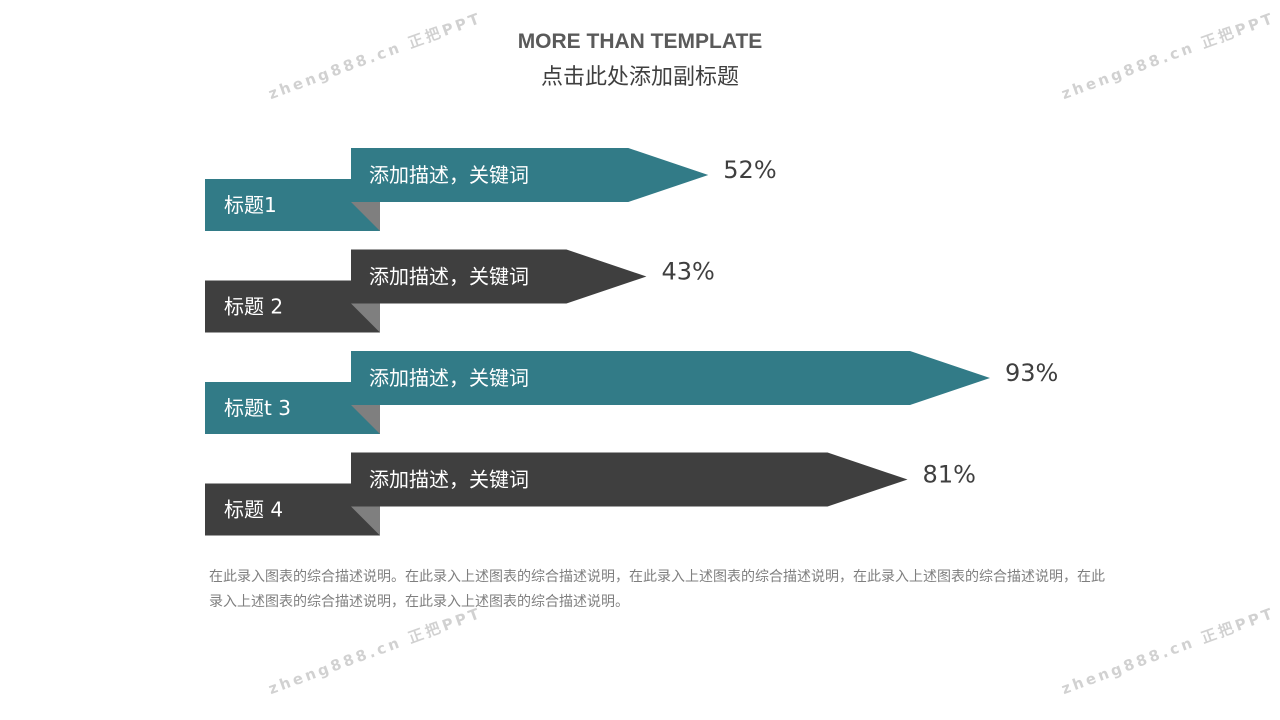 The width and height of the screenshot is (1280, 720). I want to click on value-label: 93%, so click(1031, 373).